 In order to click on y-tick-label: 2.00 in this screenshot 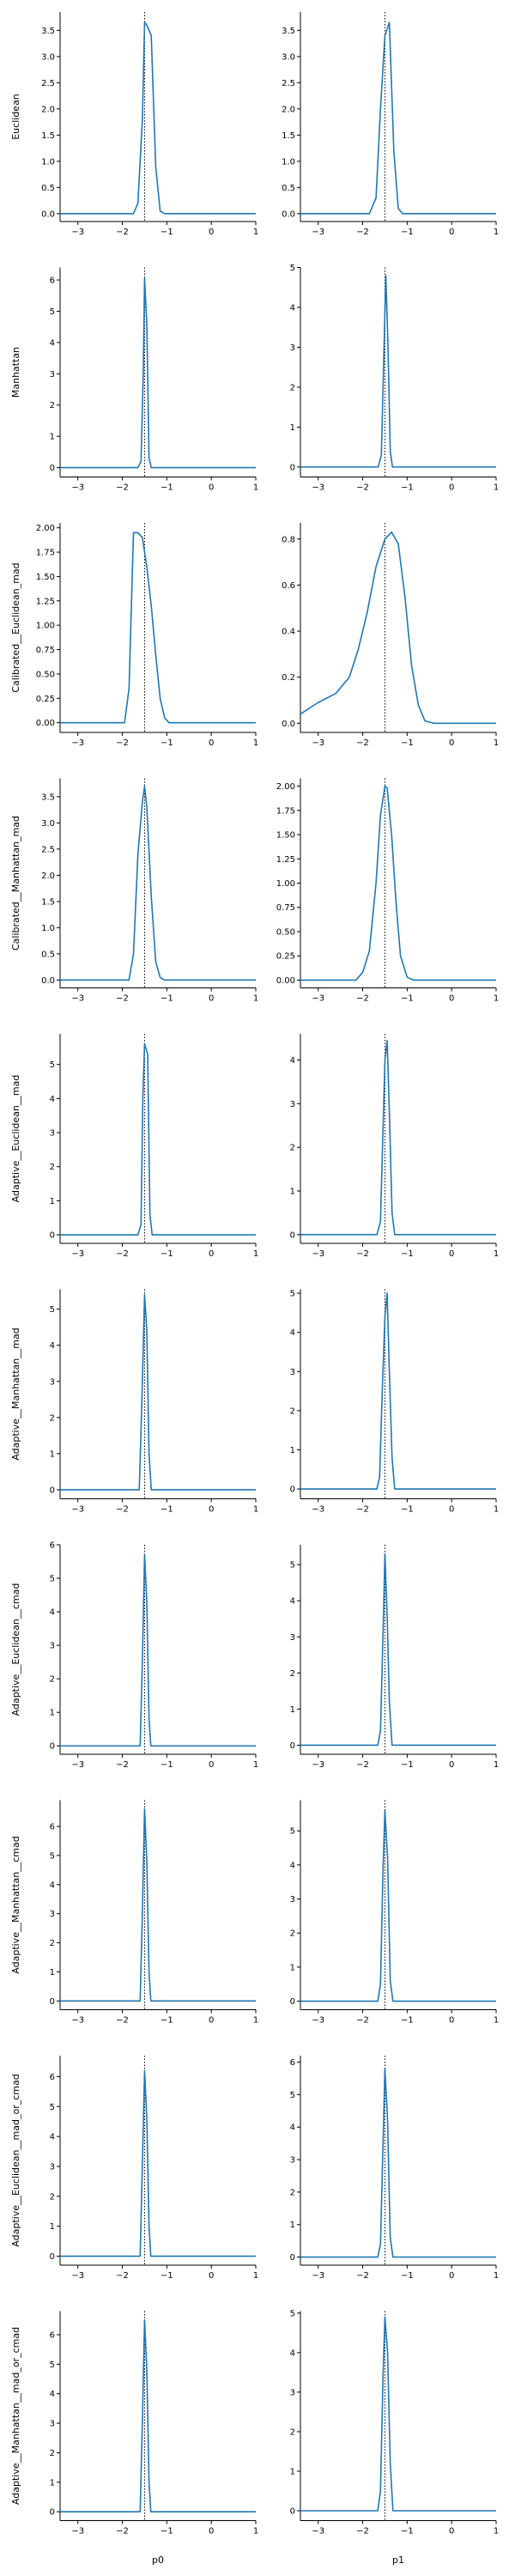, I will do `click(285, 787)`.